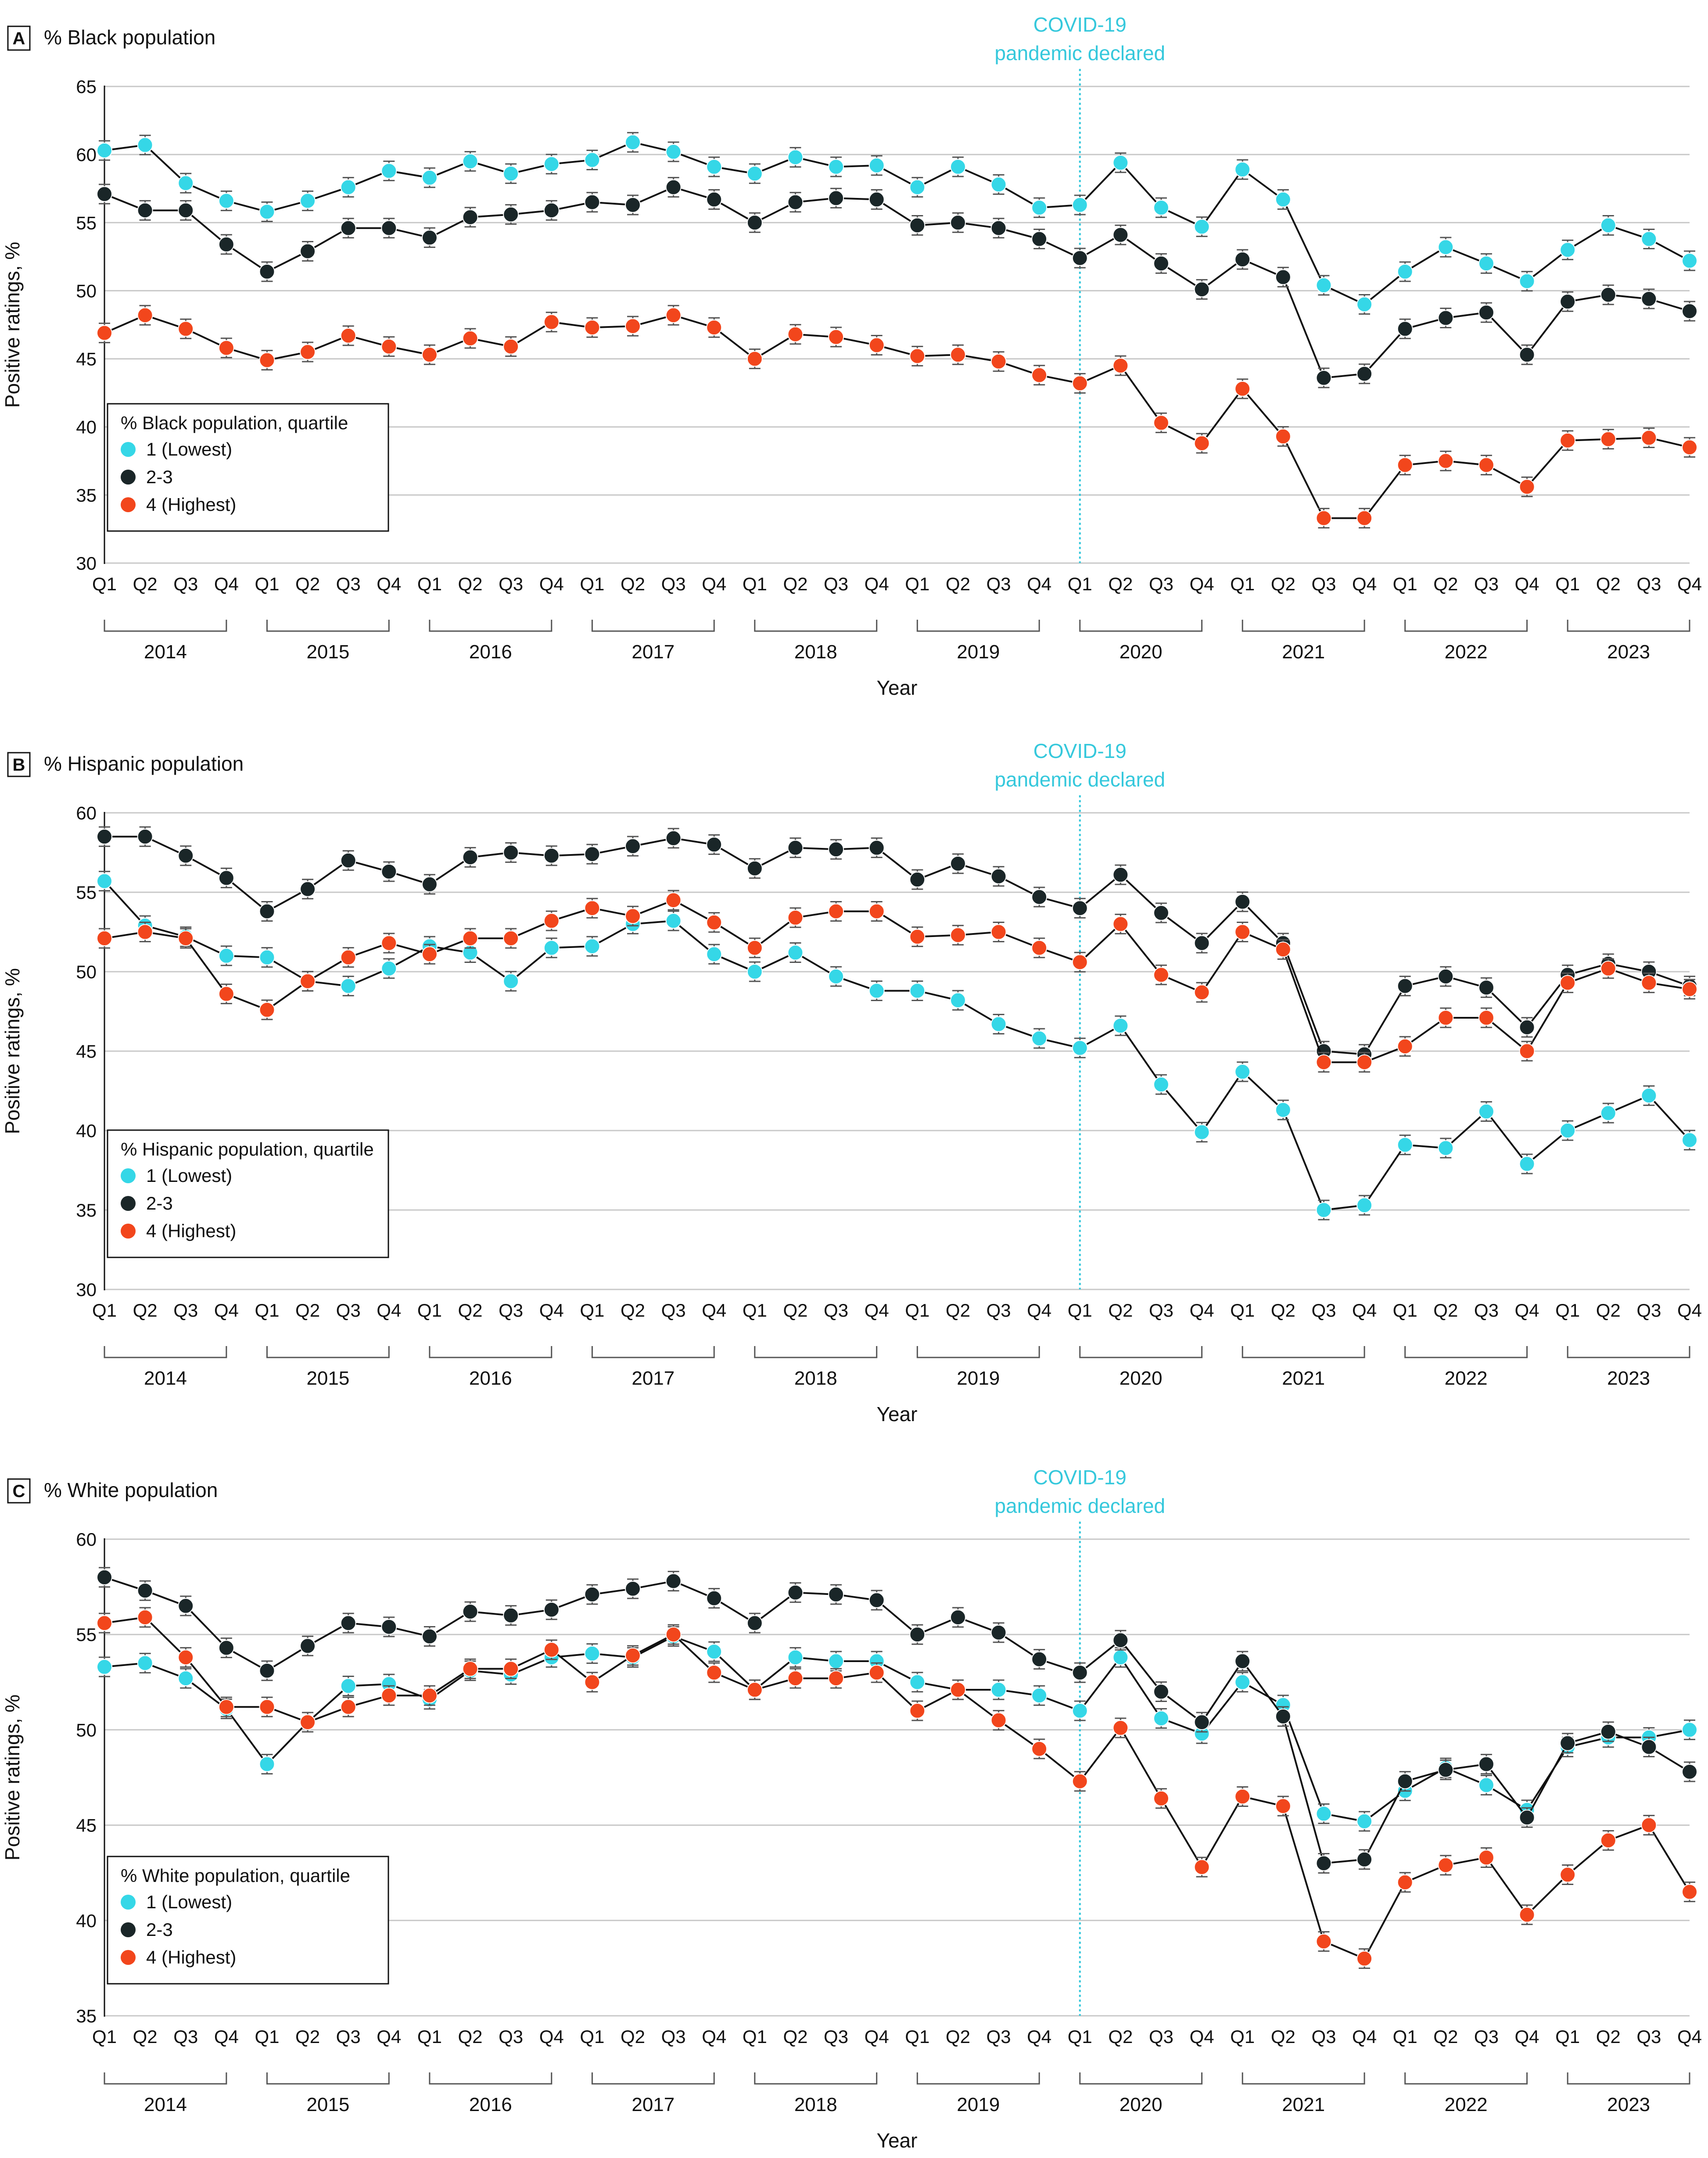 The height and width of the screenshot is (2158, 1708). Describe the element at coordinates (86, 1634) in the screenshot. I see `y-tick-label: 55` at that location.